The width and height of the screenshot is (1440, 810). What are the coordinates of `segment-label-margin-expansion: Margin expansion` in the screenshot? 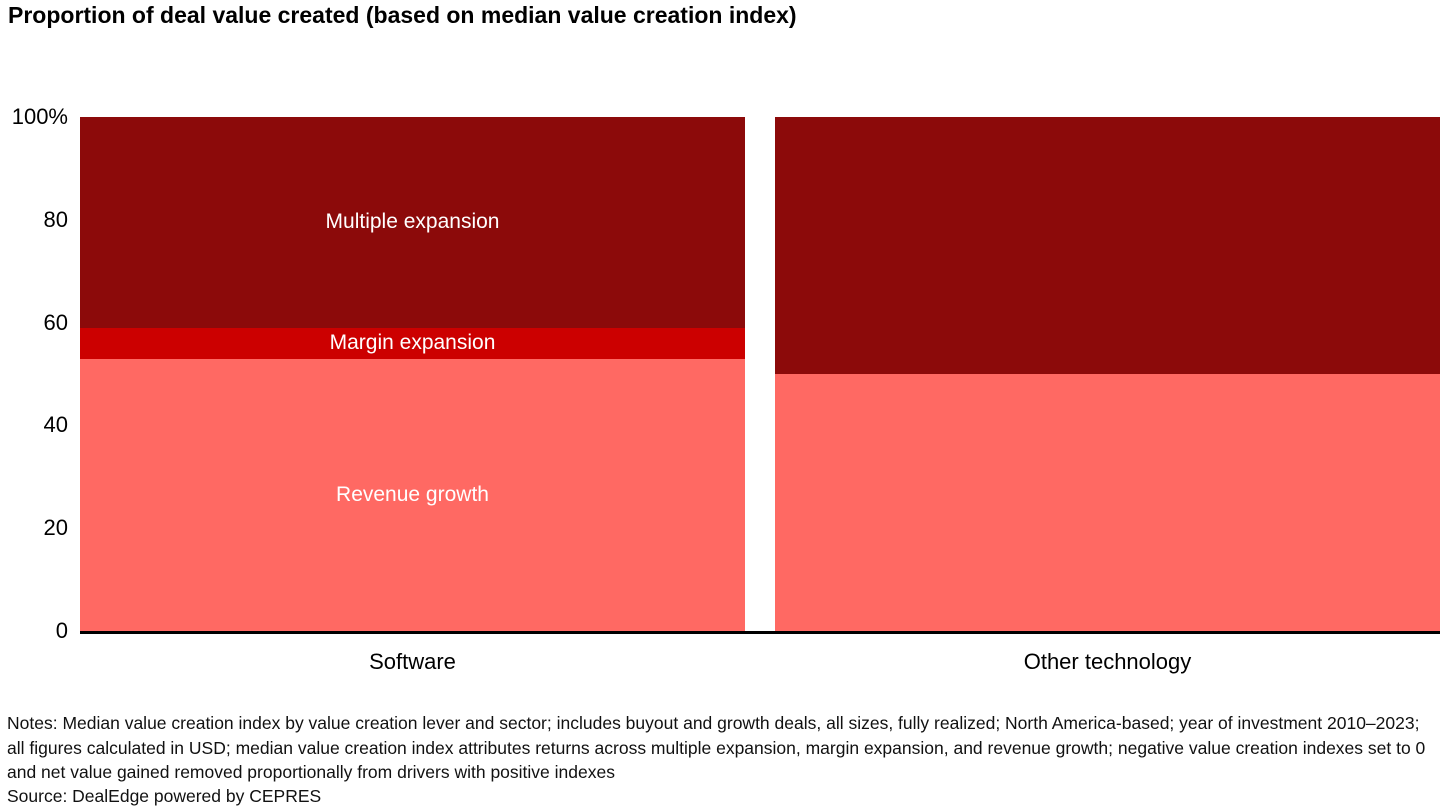 It's located at (412, 343).